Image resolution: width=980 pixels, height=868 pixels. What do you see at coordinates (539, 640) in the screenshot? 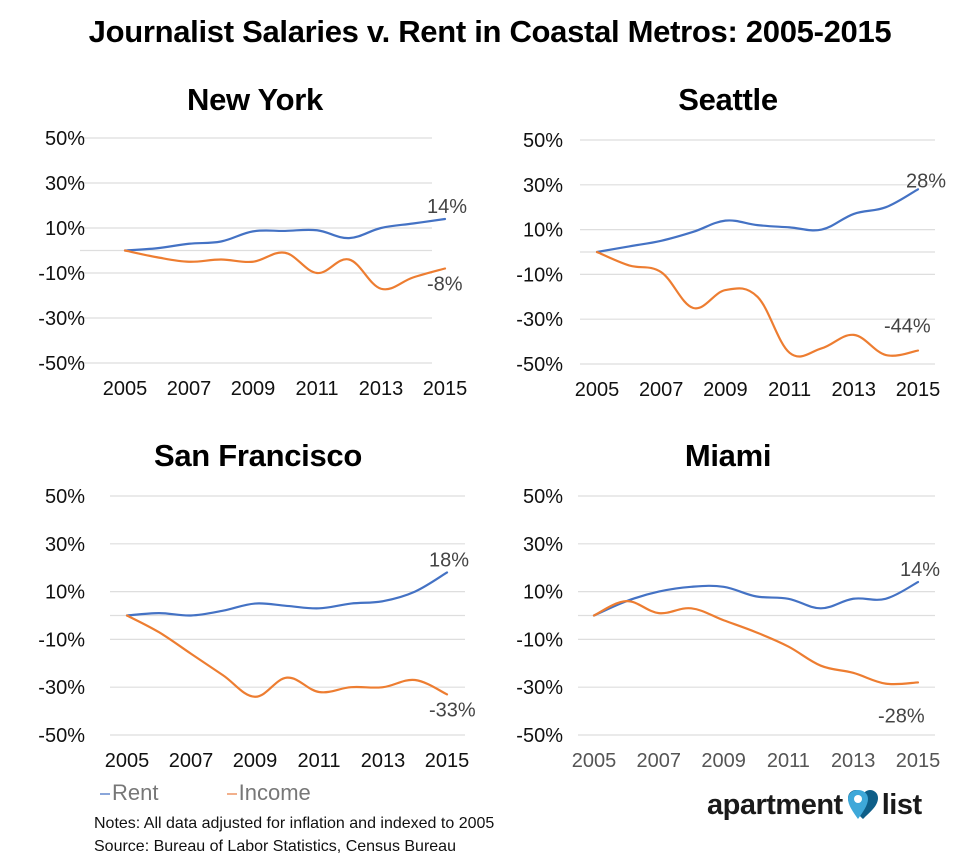
I see `miami-y-tick-label: -10%` at bounding box center [539, 640].